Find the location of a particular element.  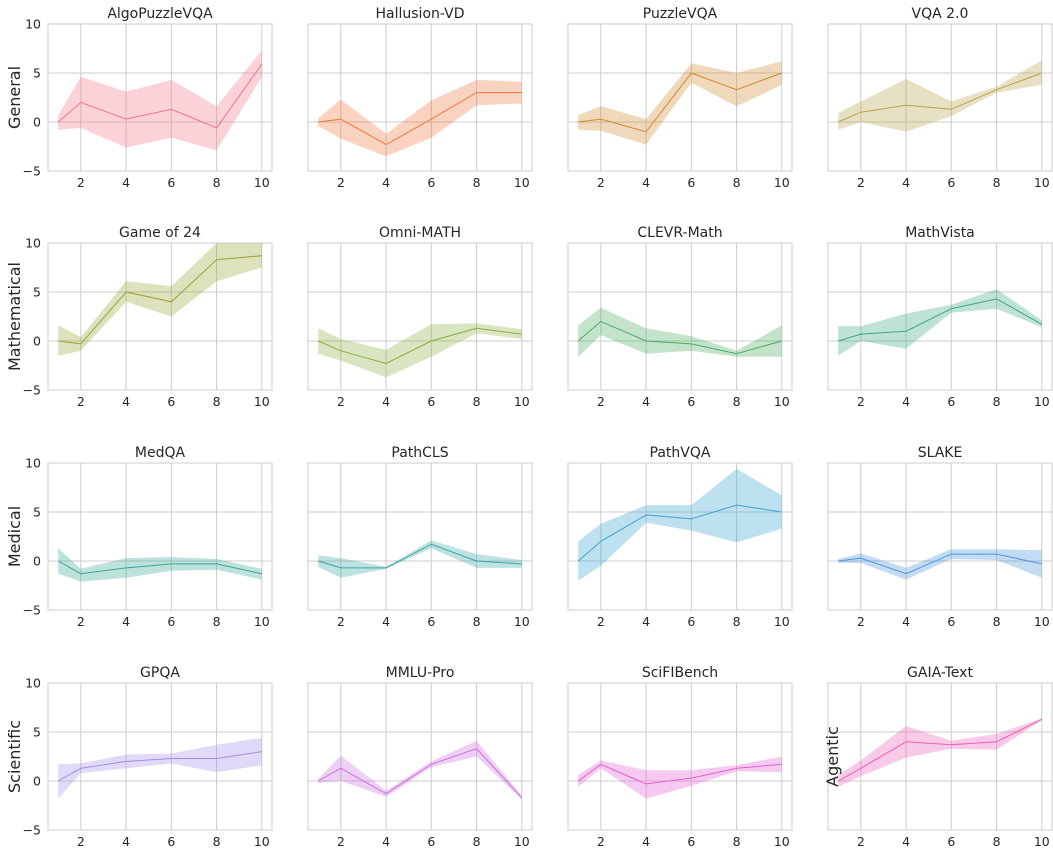

panel-pathvqa: PathVQA 2 4 6 8 10 is located at coordinates (680, 537).